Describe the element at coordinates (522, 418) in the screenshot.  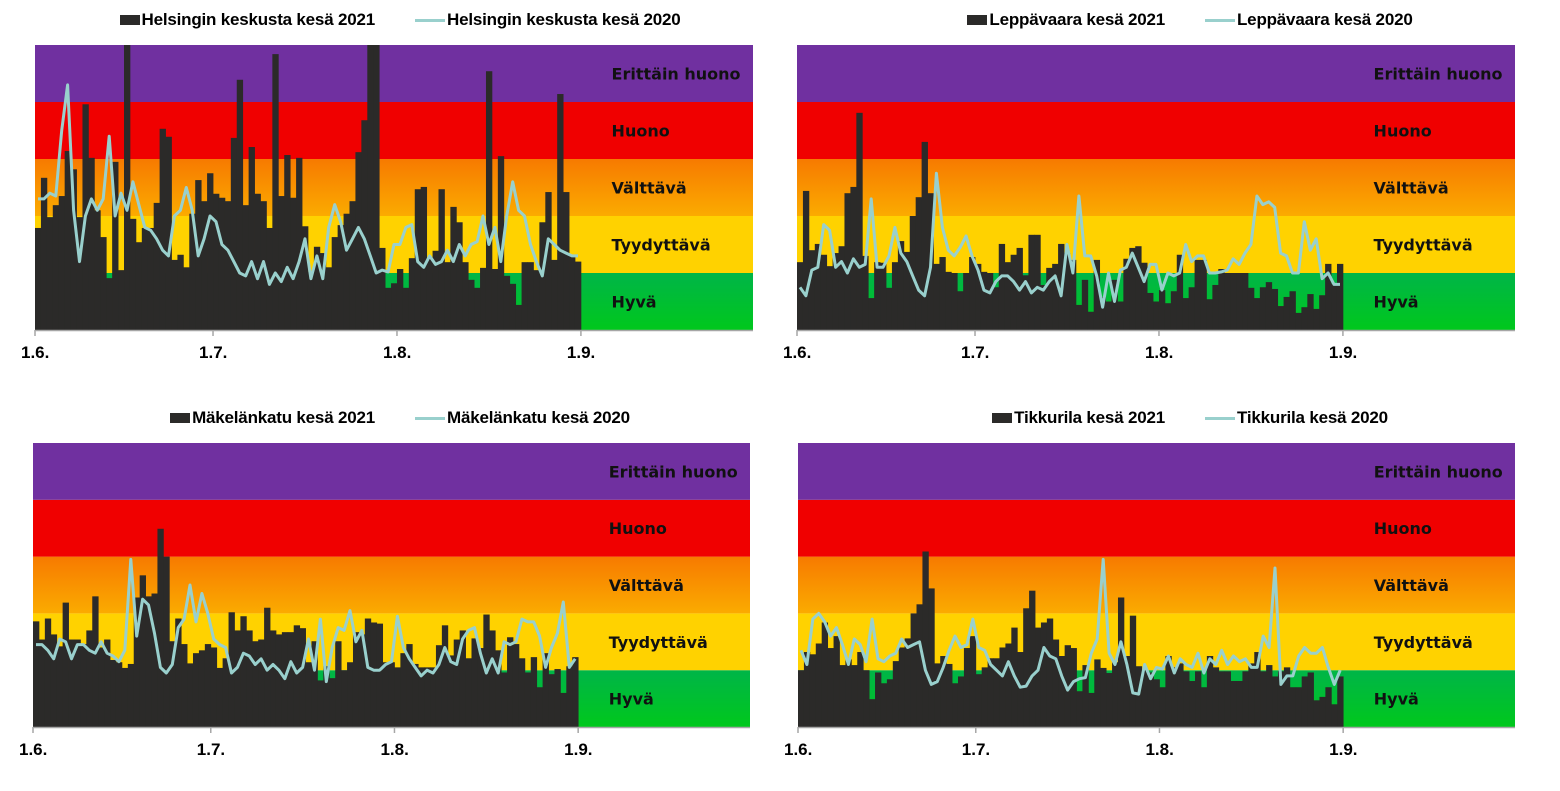
I see `legend-item-2020: Mäkelänkatu kesä 2020` at that location.